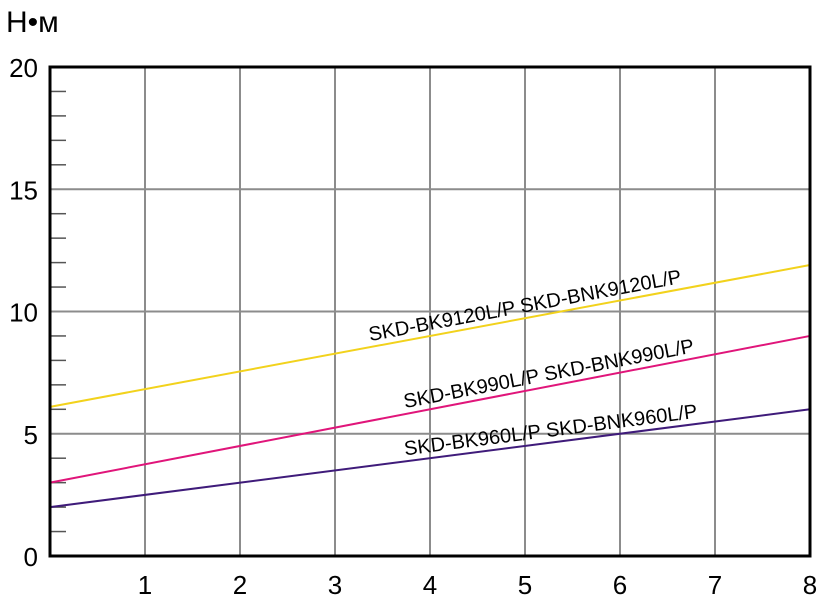 The width and height of the screenshot is (823, 602). I want to click on y-axis-unit-label: Н•м, so click(32, 22).